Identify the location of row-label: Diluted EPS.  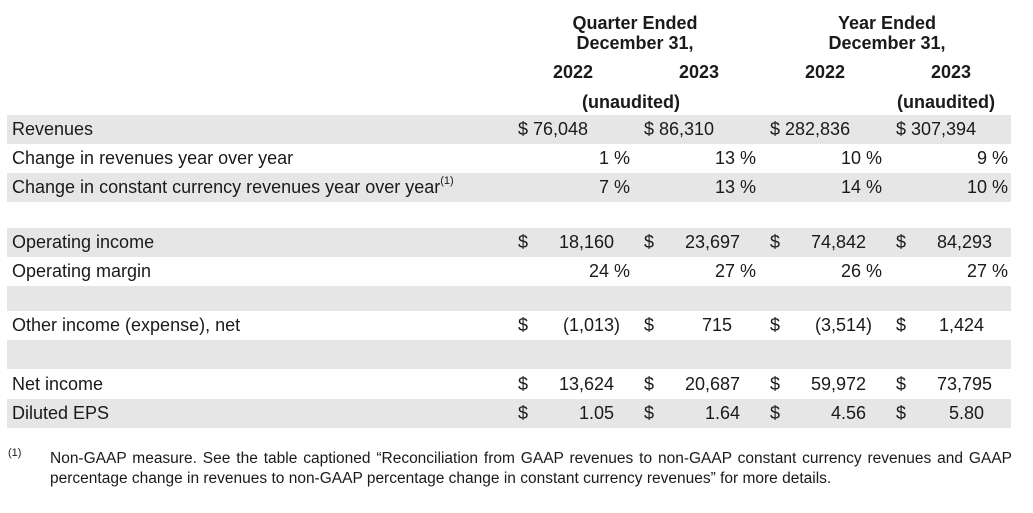
(61, 413).